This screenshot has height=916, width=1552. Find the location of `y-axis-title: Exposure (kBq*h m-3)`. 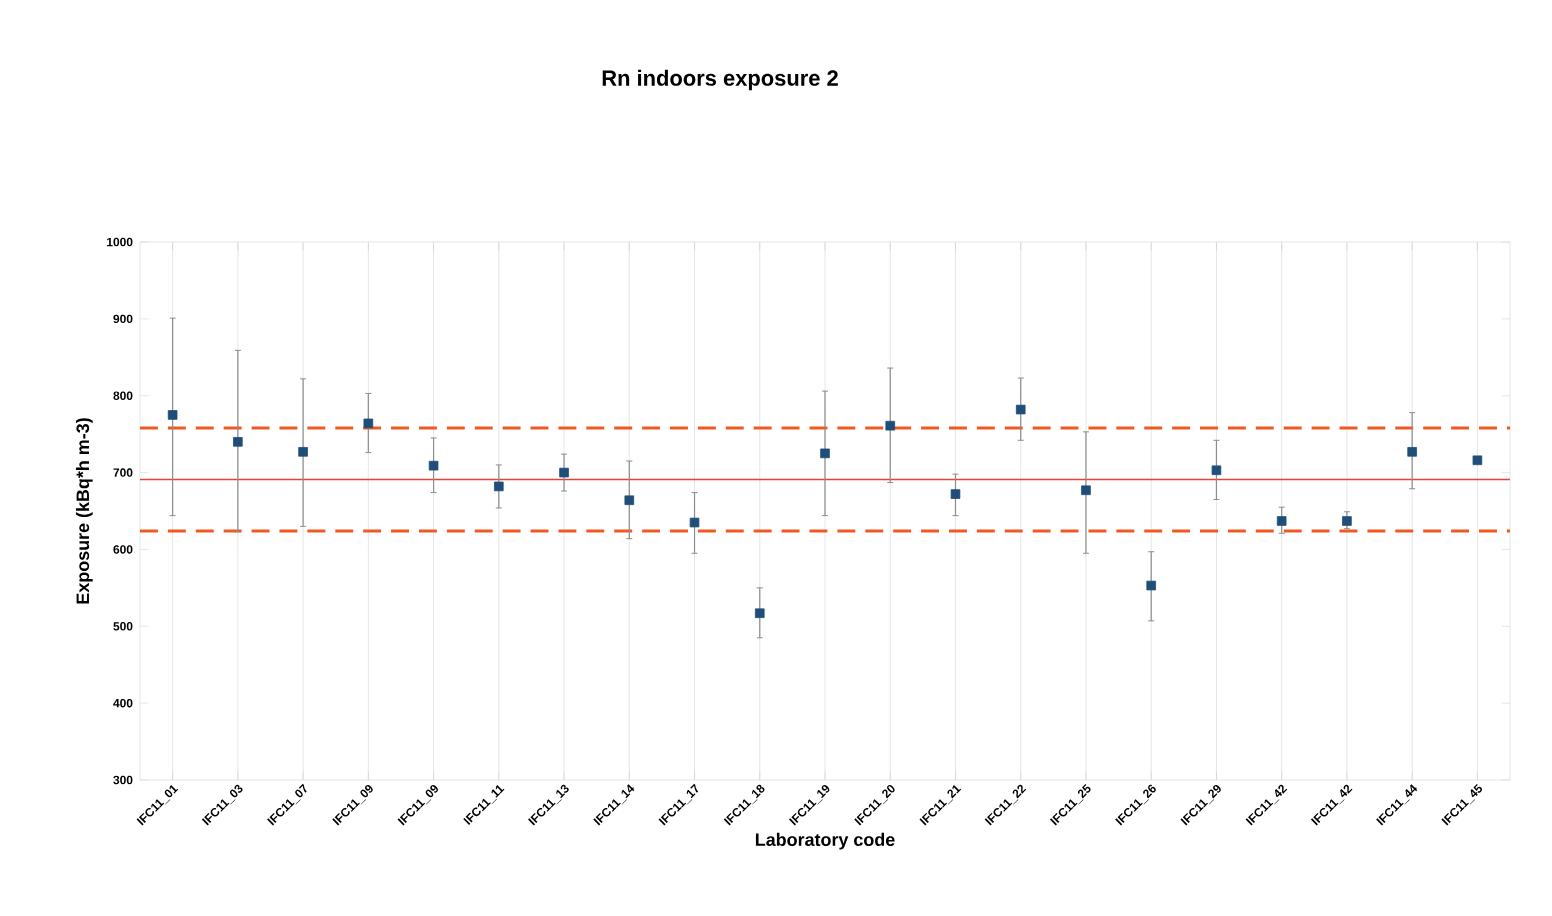

y-axis-title: Exposure (kBq*h m-3) is located at coordinates (84, 511).